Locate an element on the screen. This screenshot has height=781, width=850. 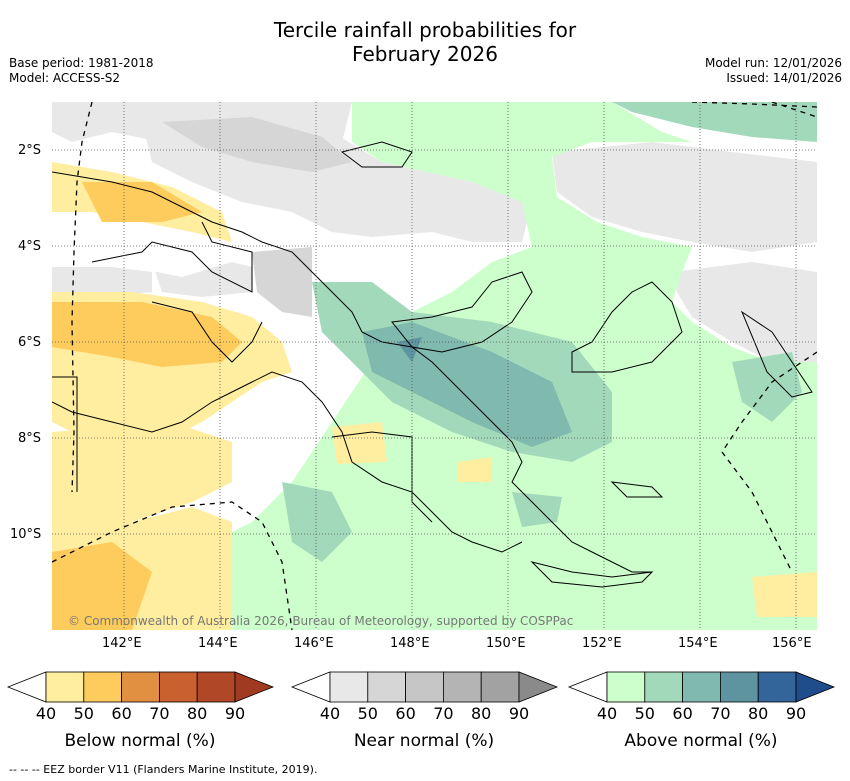
lon-label: 144°E is located at coordinates (218, 643).